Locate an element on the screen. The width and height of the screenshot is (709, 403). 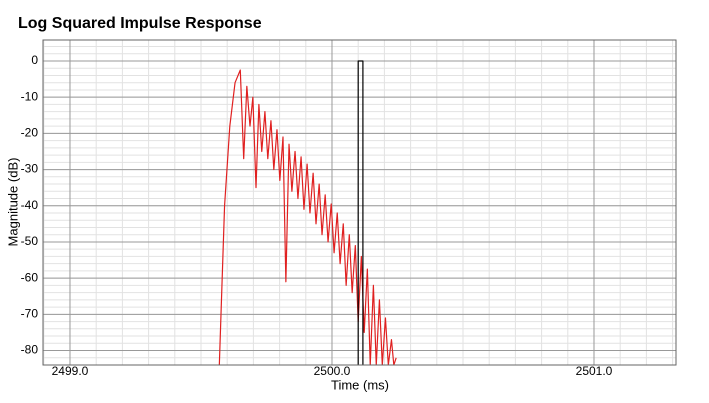
x-tick-label: 2499.0 is located at coordinates (70, 371).